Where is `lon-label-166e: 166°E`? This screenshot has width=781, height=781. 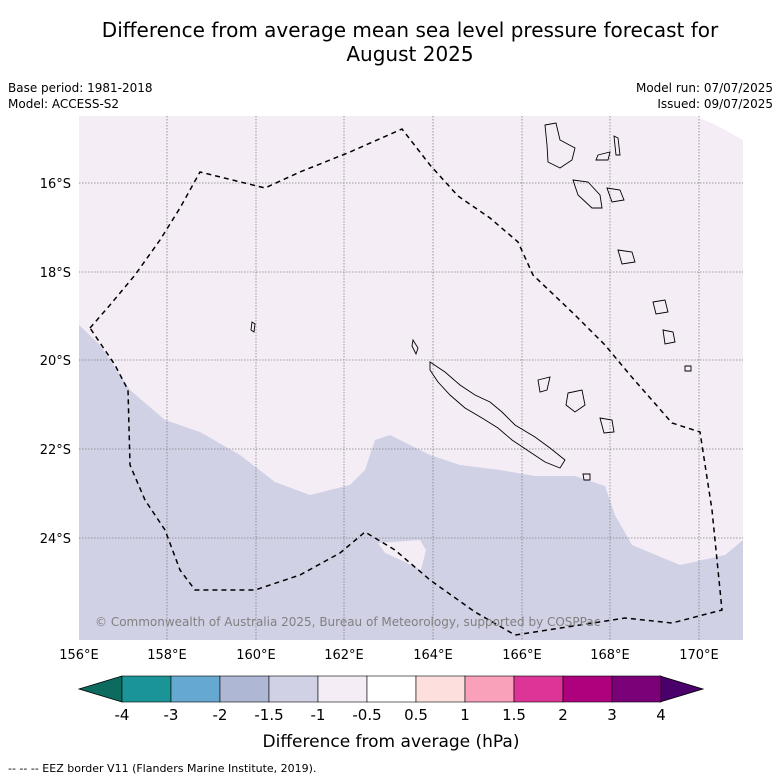
lon-label-166e: 166°E is located at coordinates (522, 655).